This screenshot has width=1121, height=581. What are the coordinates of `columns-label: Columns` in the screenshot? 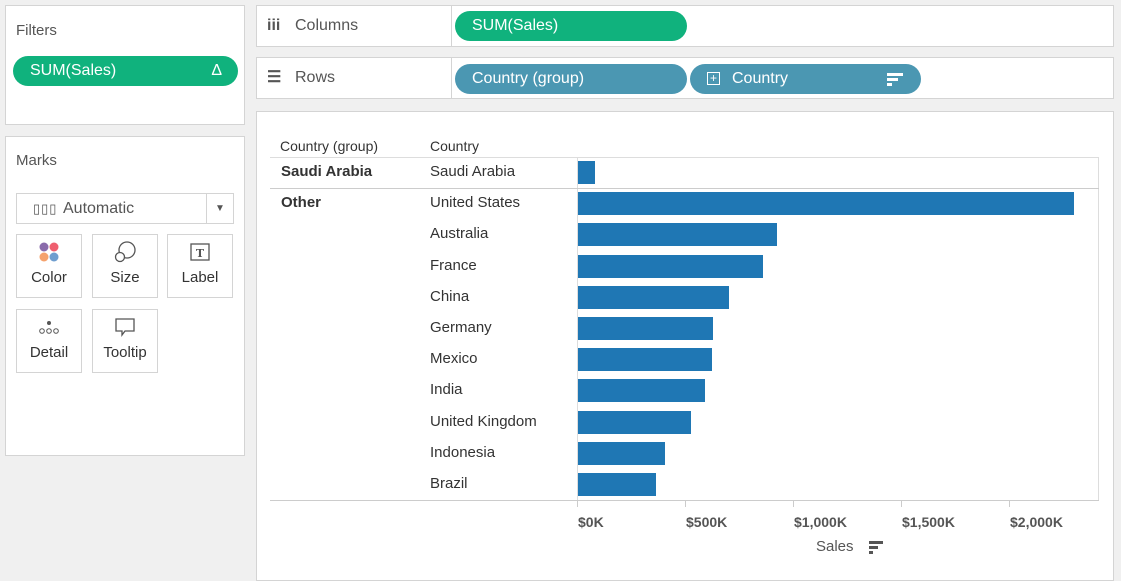 It's located at (327, 25).